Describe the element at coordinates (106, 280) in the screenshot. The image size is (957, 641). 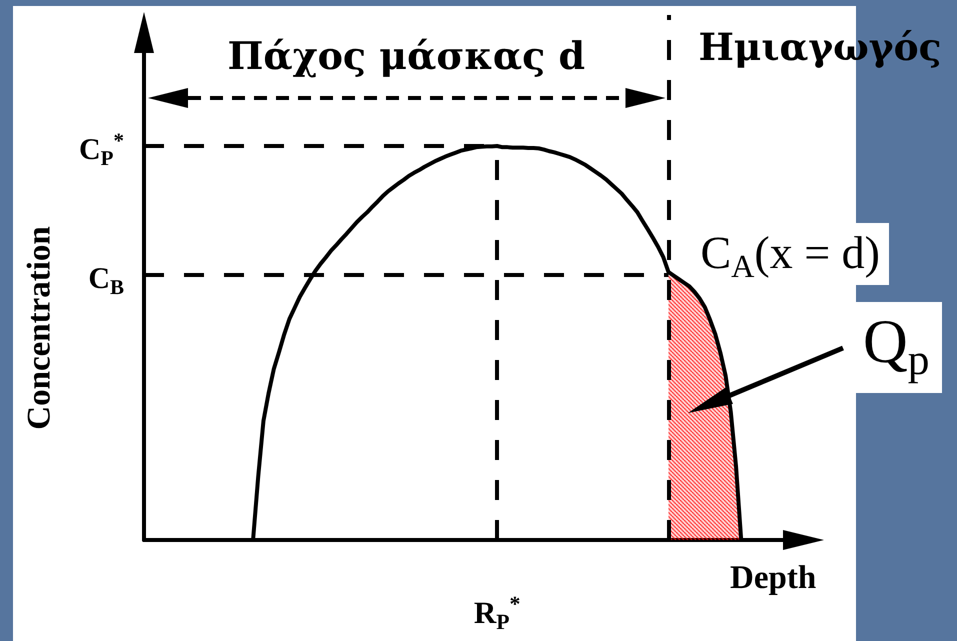
I see `ref-line-label: C$_{B}$` at that location.